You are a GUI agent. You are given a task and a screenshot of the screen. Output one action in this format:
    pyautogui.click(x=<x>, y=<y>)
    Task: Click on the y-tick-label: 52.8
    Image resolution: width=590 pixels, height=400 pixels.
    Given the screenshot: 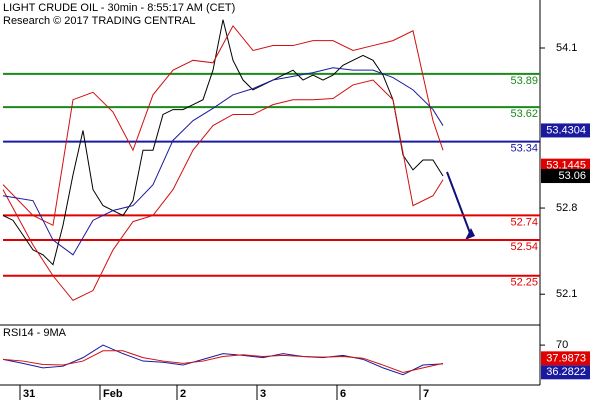 What is the action you would take?
    pyautogui.click(x=566, y=208)
    